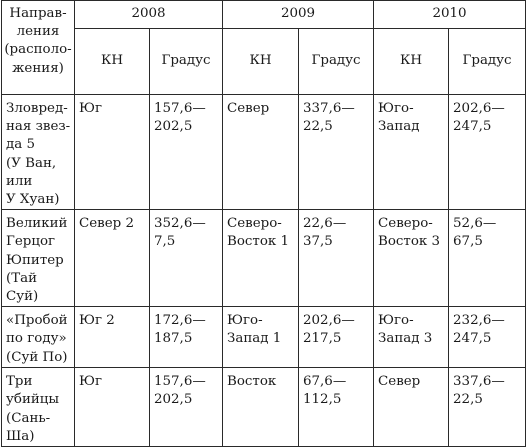  Describe the element at coordinates (148, 14) in the screenshot. I see `year-header-2008: 2008` at that location.